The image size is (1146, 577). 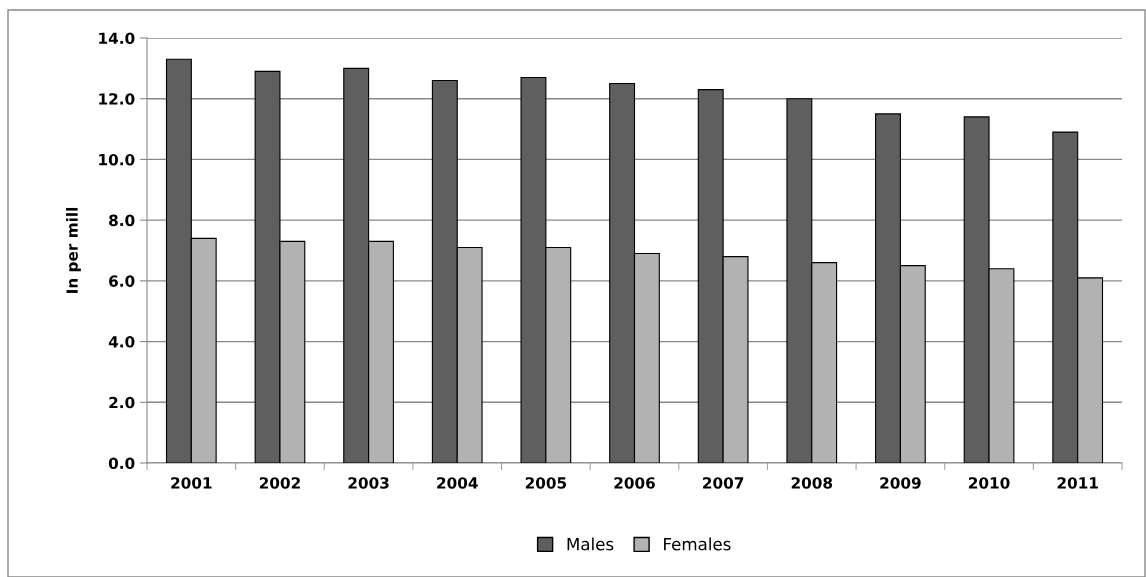 I want to click on y-tick-label: 6.0, so click(x=122, y=281).